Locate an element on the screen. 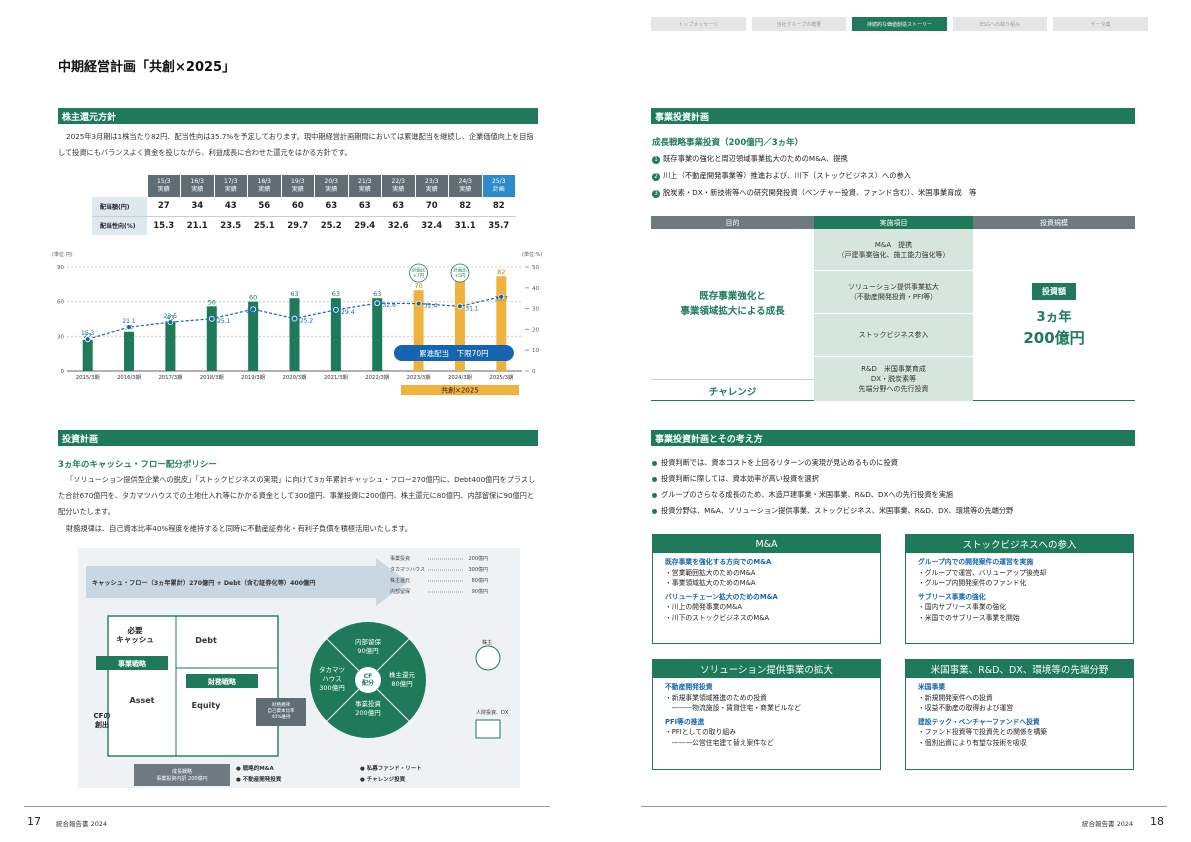 The width and height of the screenshot is (1191, 842). card-line: サブリース事業の強化 is located at coordinates (952, 596).